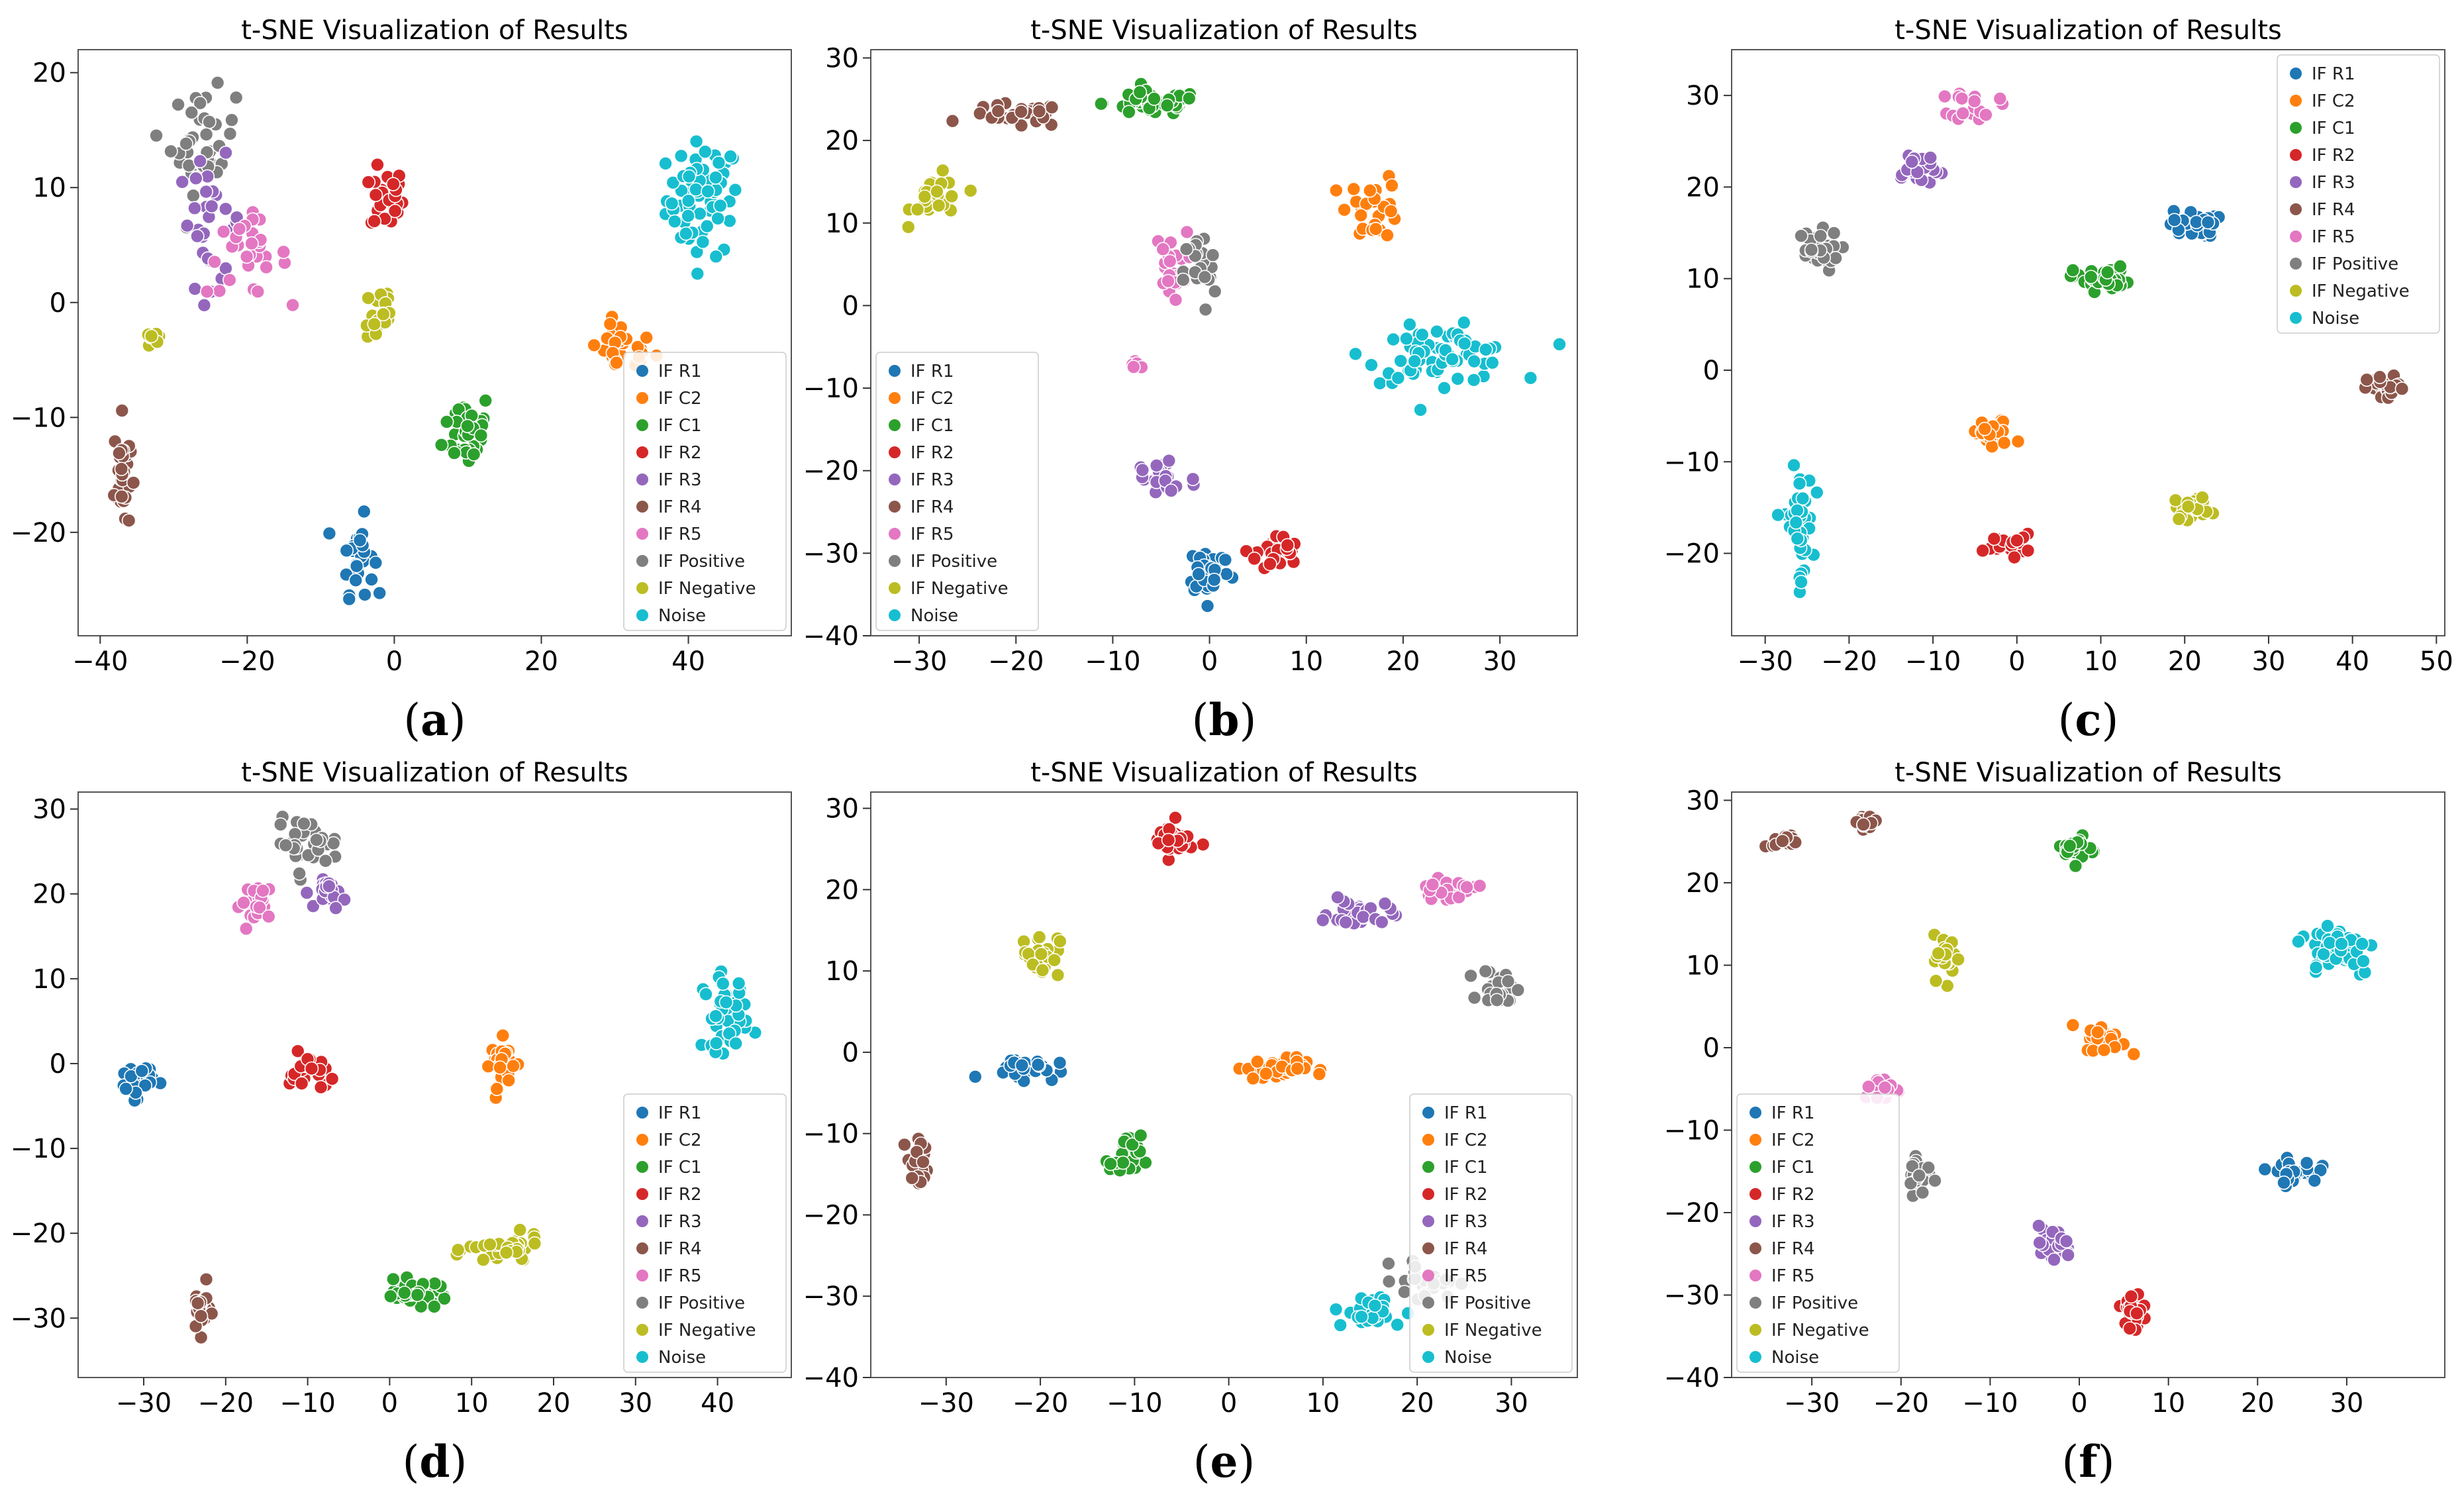 This screenshot has height=1504, width=2464. What do you see at coordinates (2088, 1461) in the screenshot?
I see `panel-caption: (f)` at bounding box center [2088, 1461].